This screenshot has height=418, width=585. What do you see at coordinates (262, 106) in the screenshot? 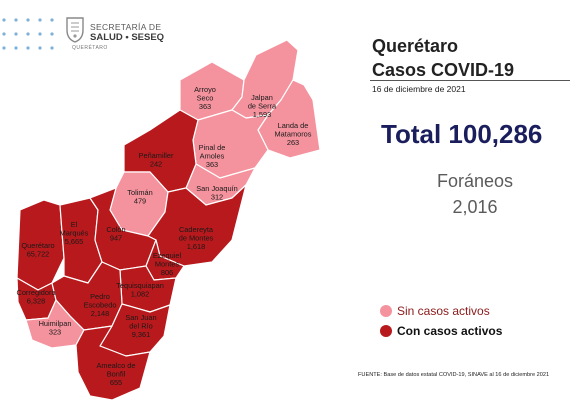
I see `municipality-name: de Serra` at bounding box center [262, 106].